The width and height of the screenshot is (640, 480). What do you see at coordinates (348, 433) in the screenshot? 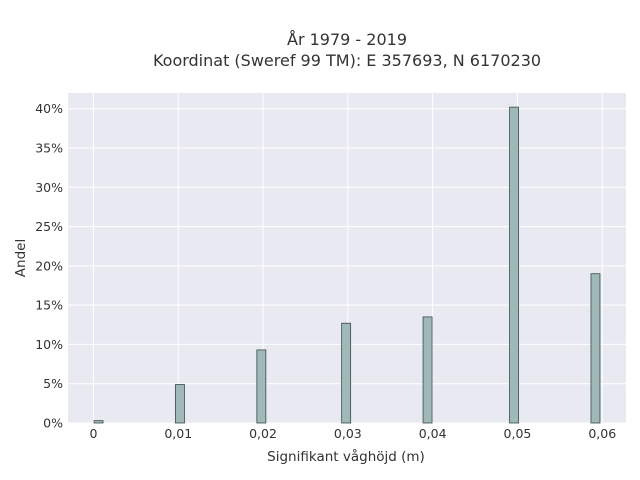
I see `x-tick-label: 0,03` at bounding box center [348, 433].